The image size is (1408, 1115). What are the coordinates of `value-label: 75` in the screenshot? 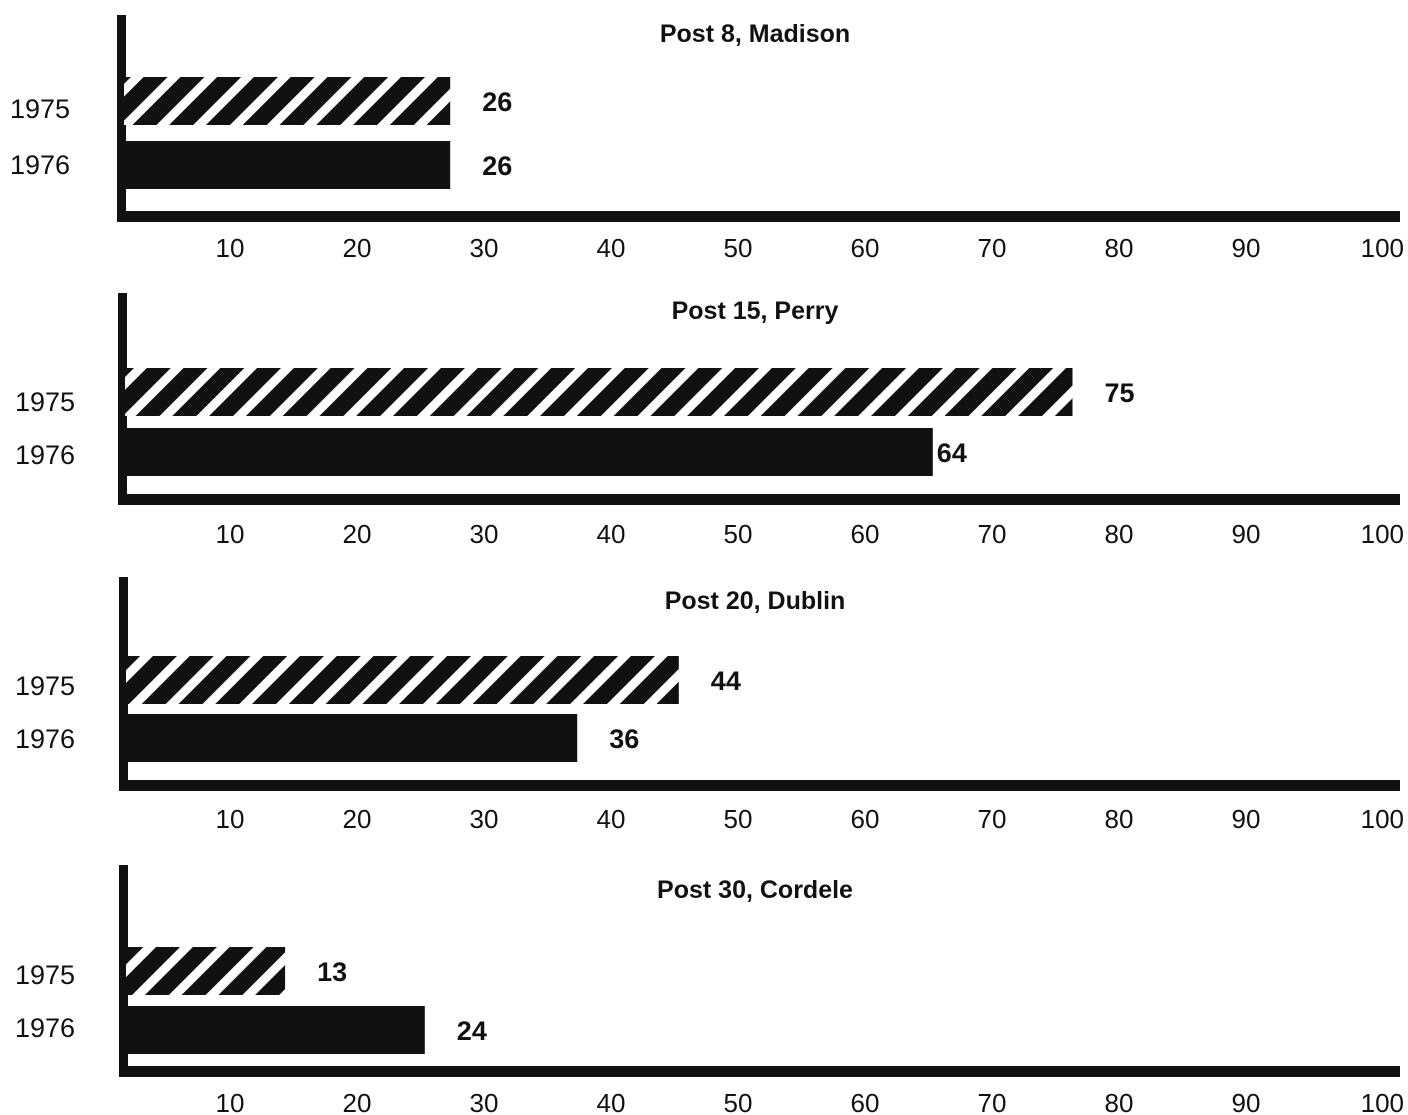 It's located at (1120, 393).